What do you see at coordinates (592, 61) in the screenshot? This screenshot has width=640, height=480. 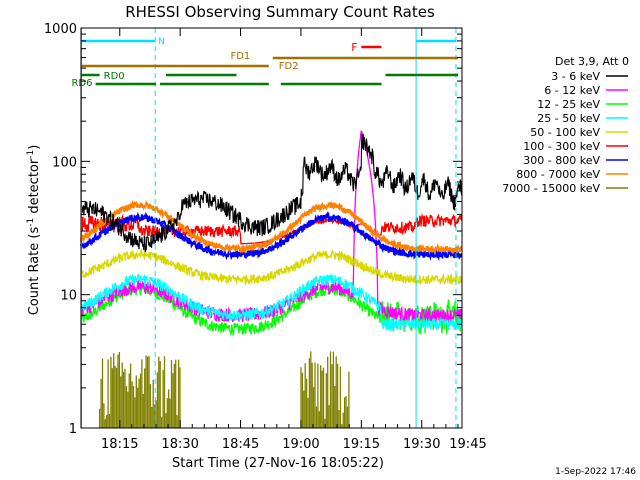 I see `legend-title: Det 3,9, Att 0` at bounding box center [592, 61].